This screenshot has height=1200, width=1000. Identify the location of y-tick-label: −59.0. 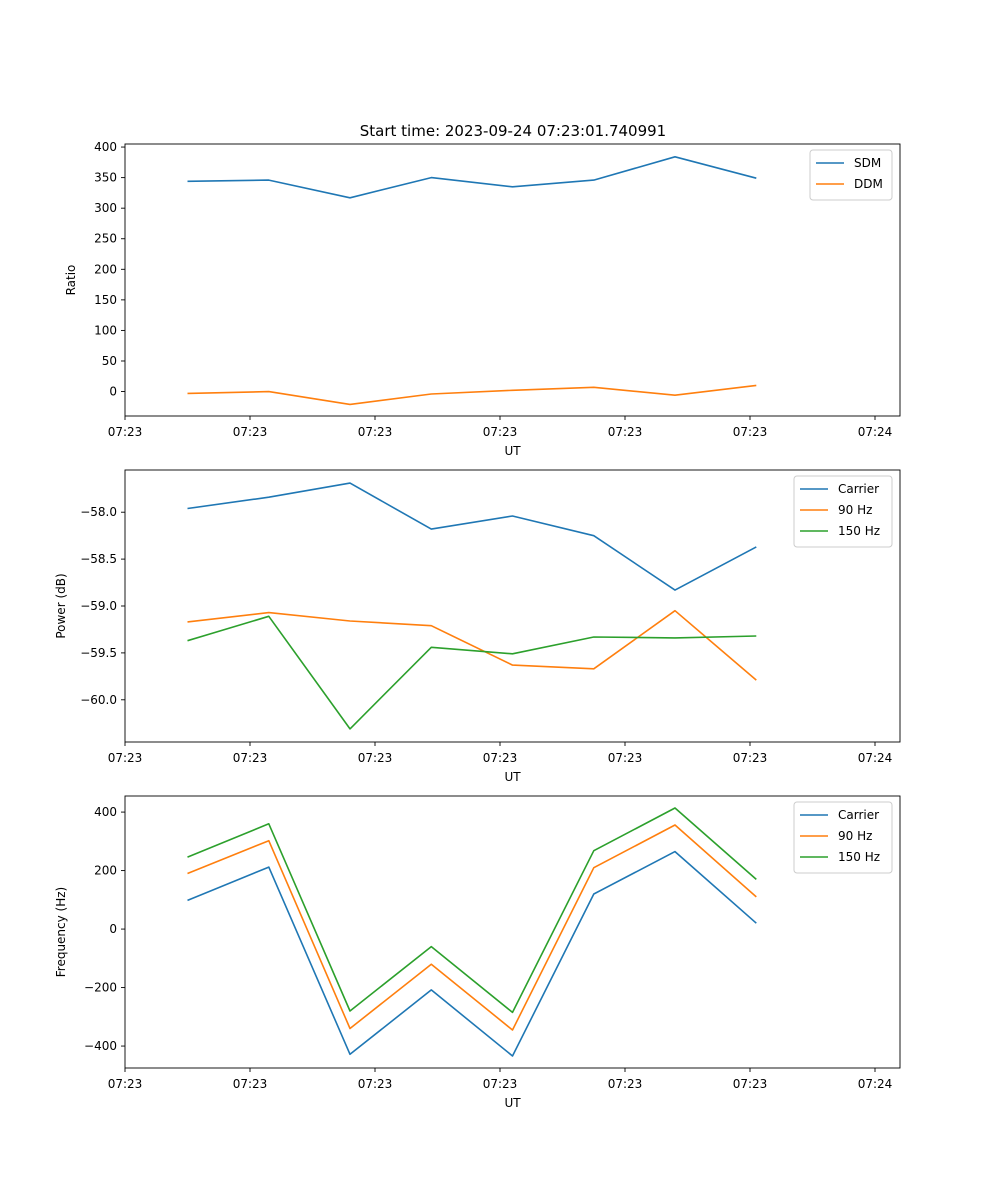
(98, 606).